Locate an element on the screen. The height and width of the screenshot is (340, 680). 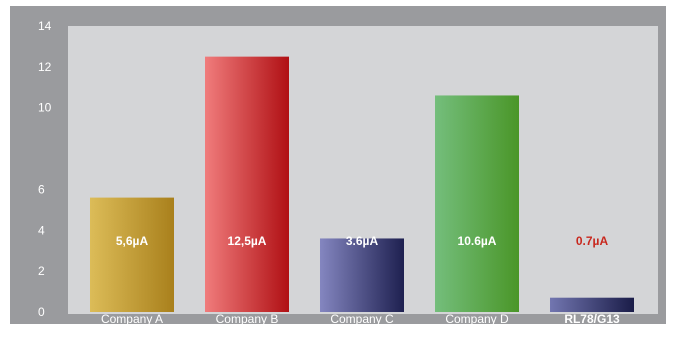
y-axis: 0 2 4 6 10 12 14 is located at coordinates (45, 169).